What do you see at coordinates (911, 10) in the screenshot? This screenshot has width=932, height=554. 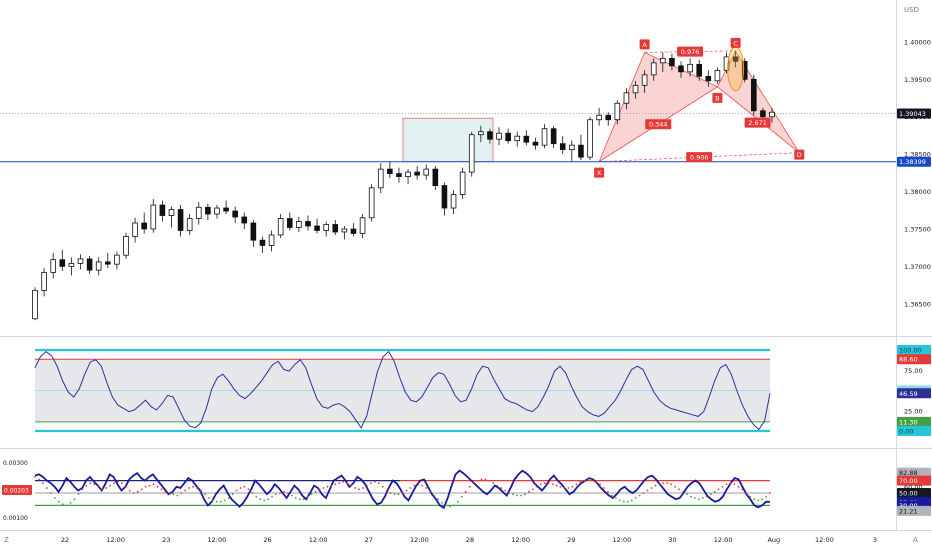 I see `currency-label: USD` at bounding box center [911, 10].